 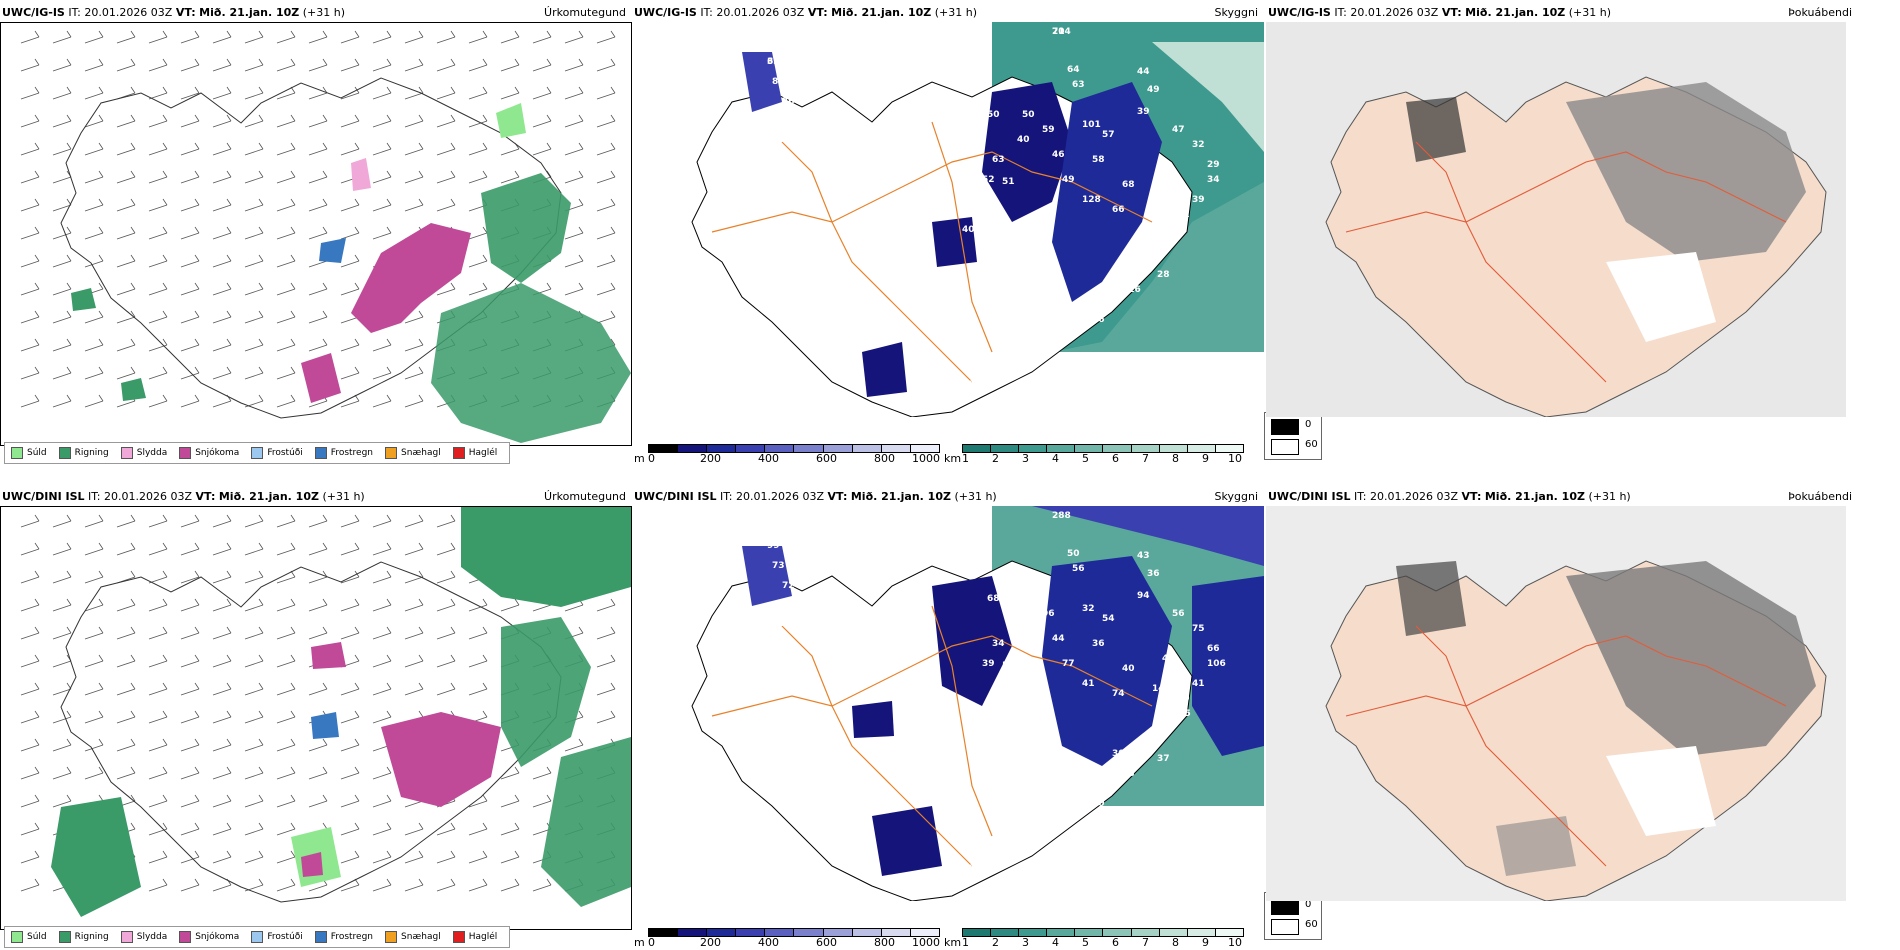 I want to click on ceiling-value: 66, so click(x=808, y=115).